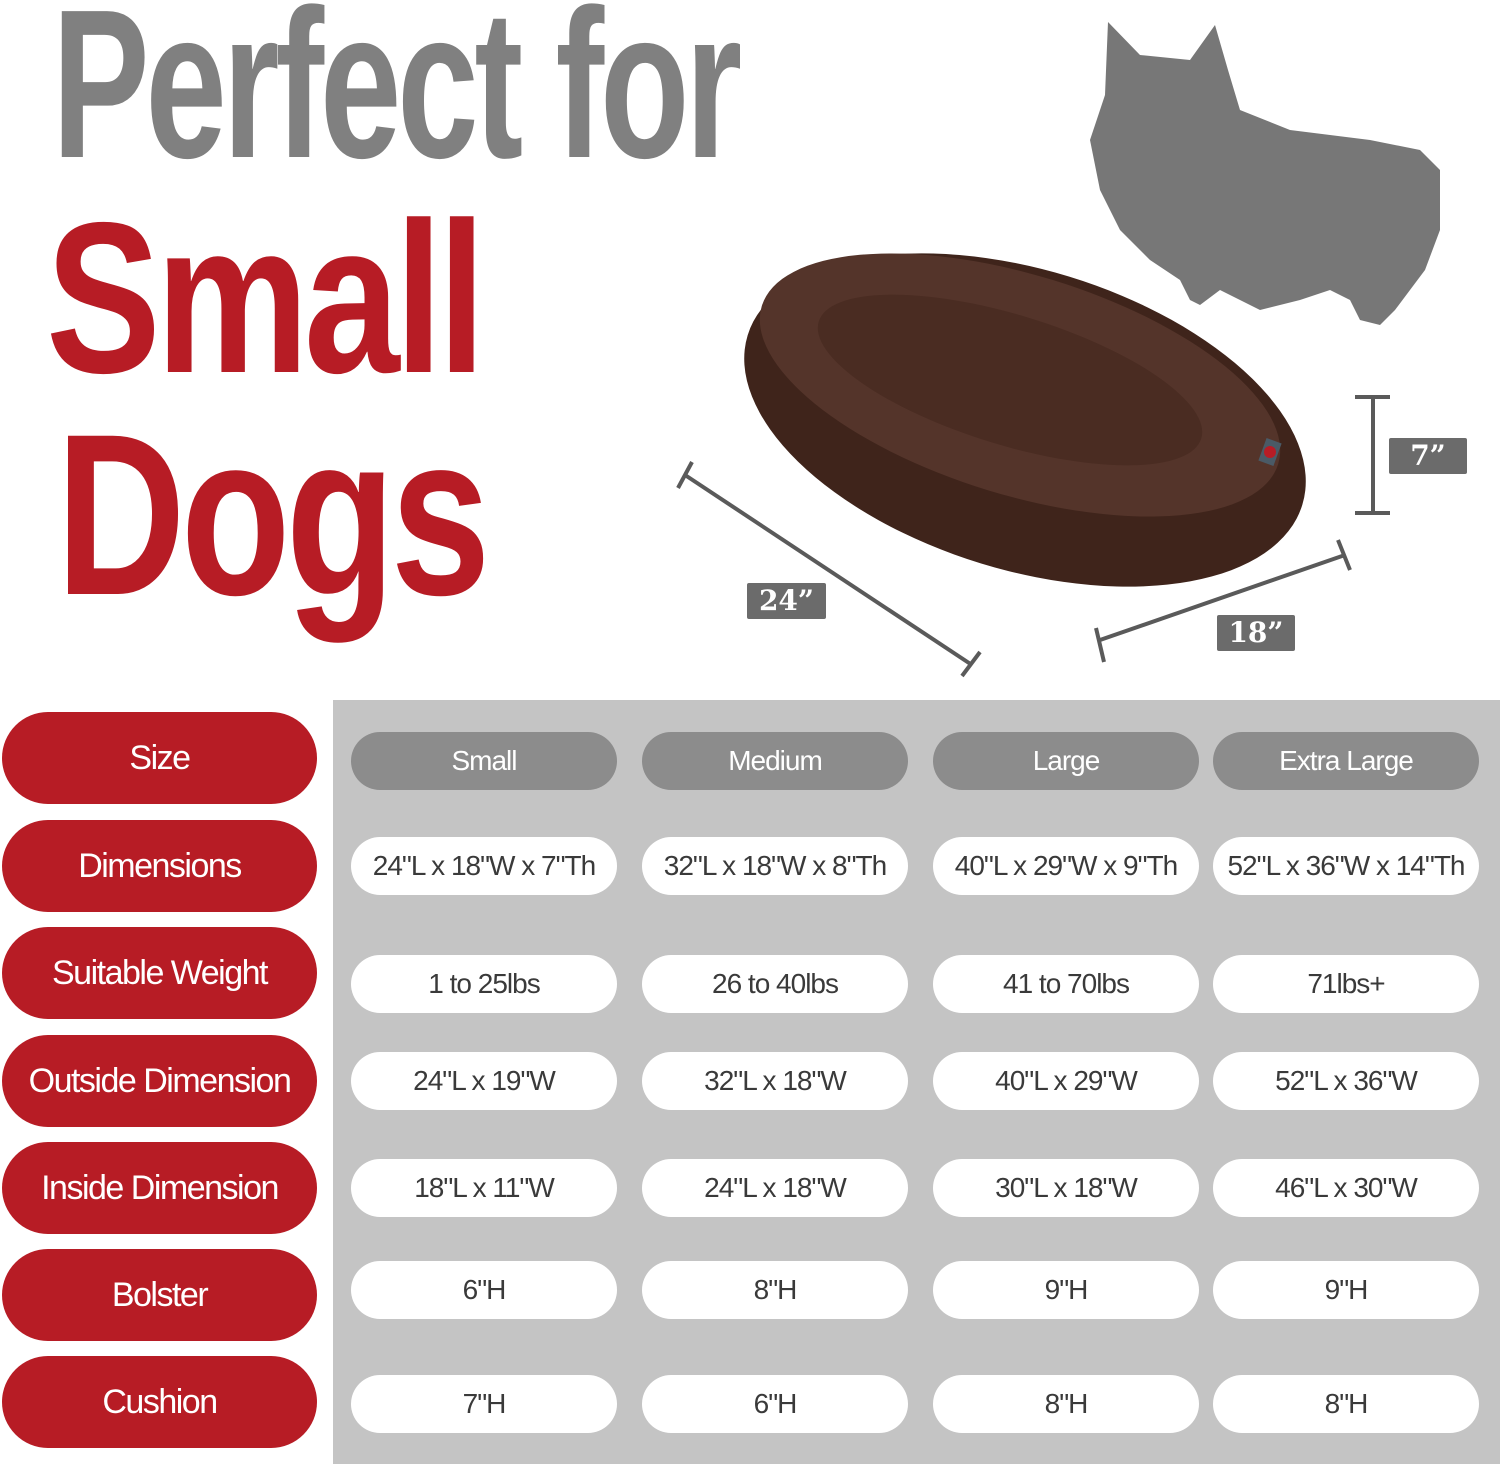 Image resolution: width=1500 pixels, height=1464 pixels. Describe the element at coordinates (1066, 1188) in the screenshot. I see `table-cell: 30"L x 18"W` at that location.